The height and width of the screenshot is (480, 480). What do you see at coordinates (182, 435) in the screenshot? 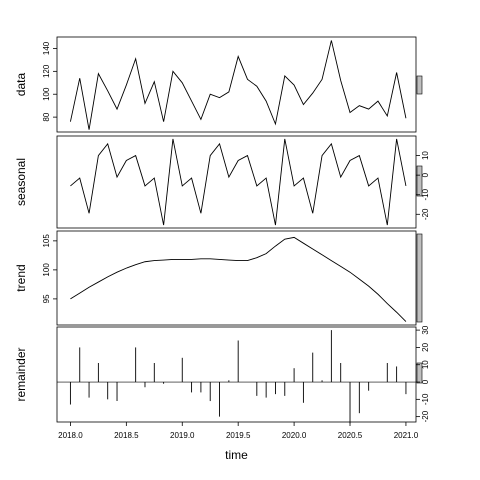
I see `x-tick-label: 2019.0` at bounding box center [182, 435].